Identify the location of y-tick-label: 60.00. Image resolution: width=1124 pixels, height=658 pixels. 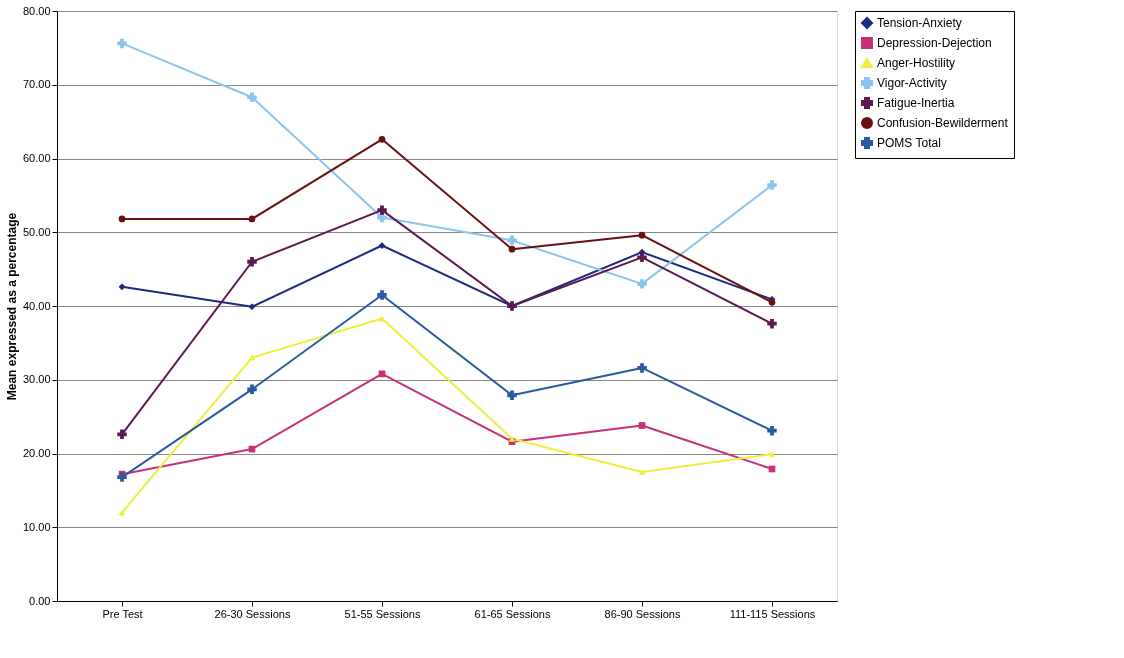
(36, 158).